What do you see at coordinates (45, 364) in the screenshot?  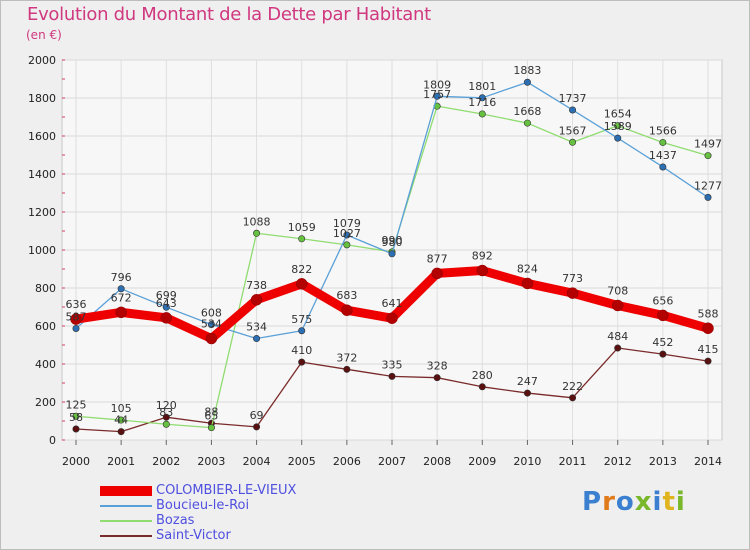 I see `y-tick-label: 400` at bounding box center [45, 364].